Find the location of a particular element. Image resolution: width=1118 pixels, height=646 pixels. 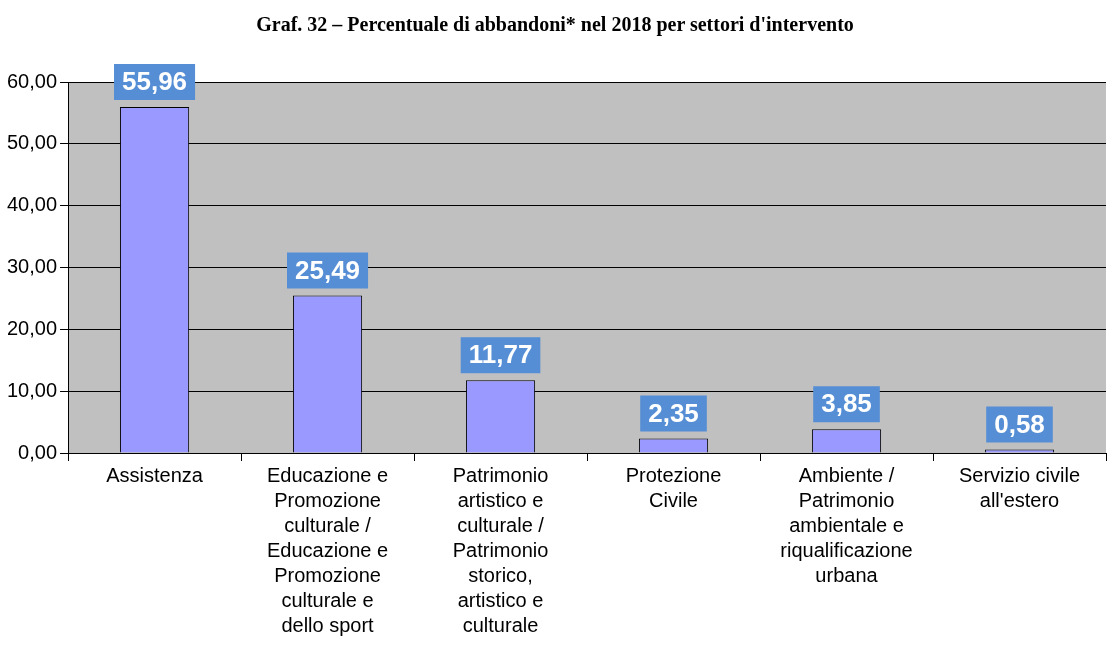

data-label: 2,35 is located at coordinates (673, 412).